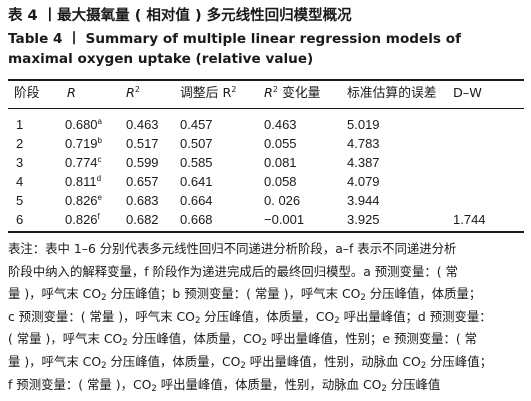 Image resolution: width=531 pixels, height=401 pixels. What do you see at coordinates (71, 93) in the screenshot?
I see `header-r: R` at bounding box center [71, 93].